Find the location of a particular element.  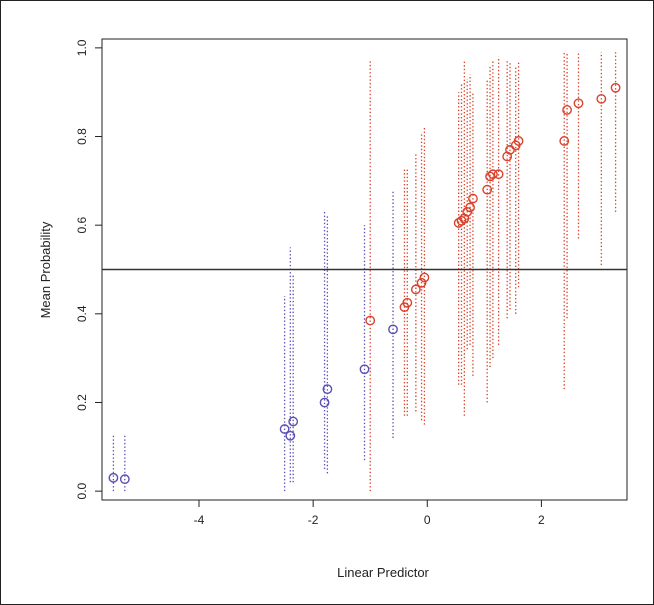

x-tick-label: 2 is located at coordinates (541, 520).